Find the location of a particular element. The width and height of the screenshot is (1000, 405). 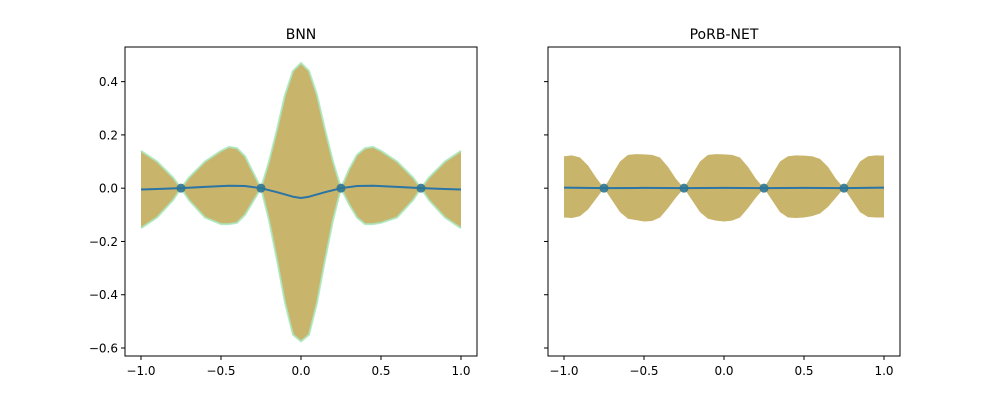

porb-net-mean-line is located at coordinates (724, 188).